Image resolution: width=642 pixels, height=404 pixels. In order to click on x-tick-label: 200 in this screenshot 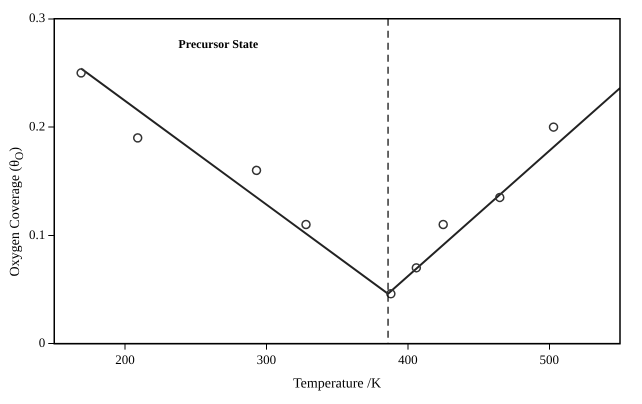, I will do `click(125, 359)`.